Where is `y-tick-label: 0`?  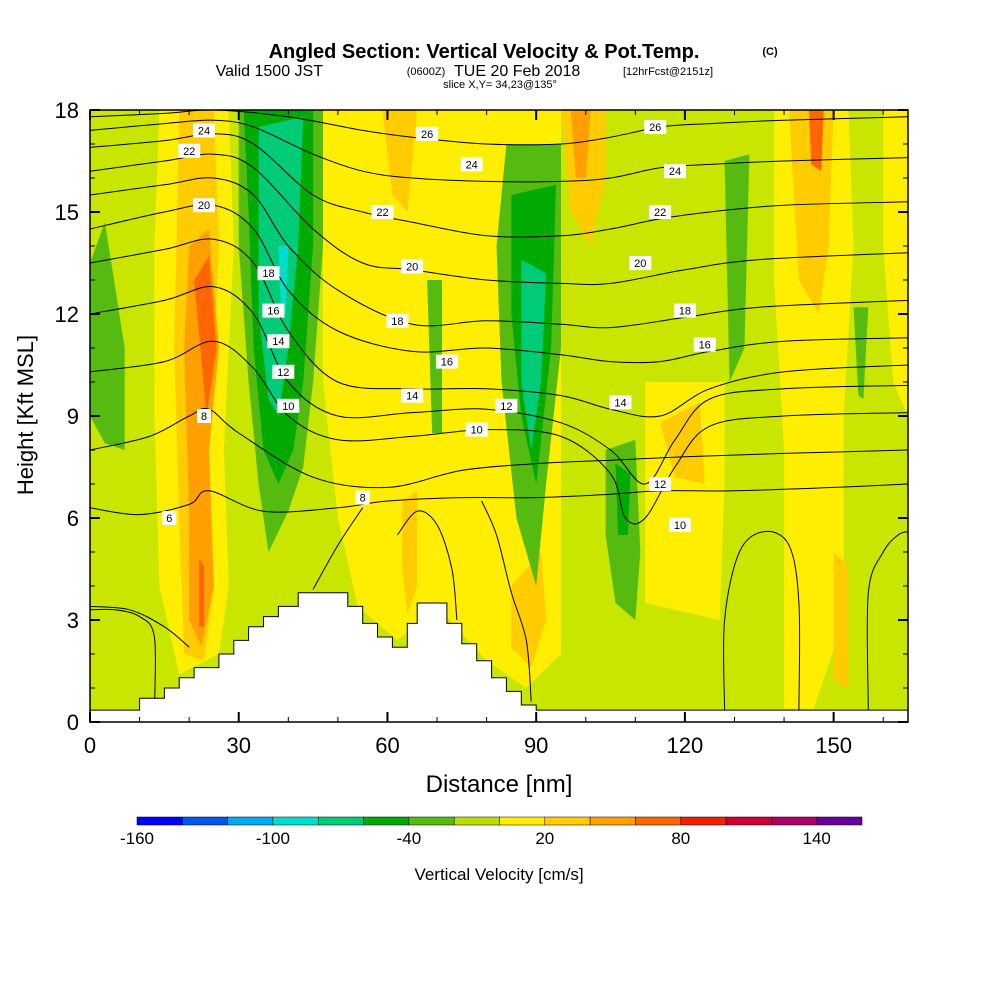 y-tick-label: 0 is located at coordinates (73, 722).